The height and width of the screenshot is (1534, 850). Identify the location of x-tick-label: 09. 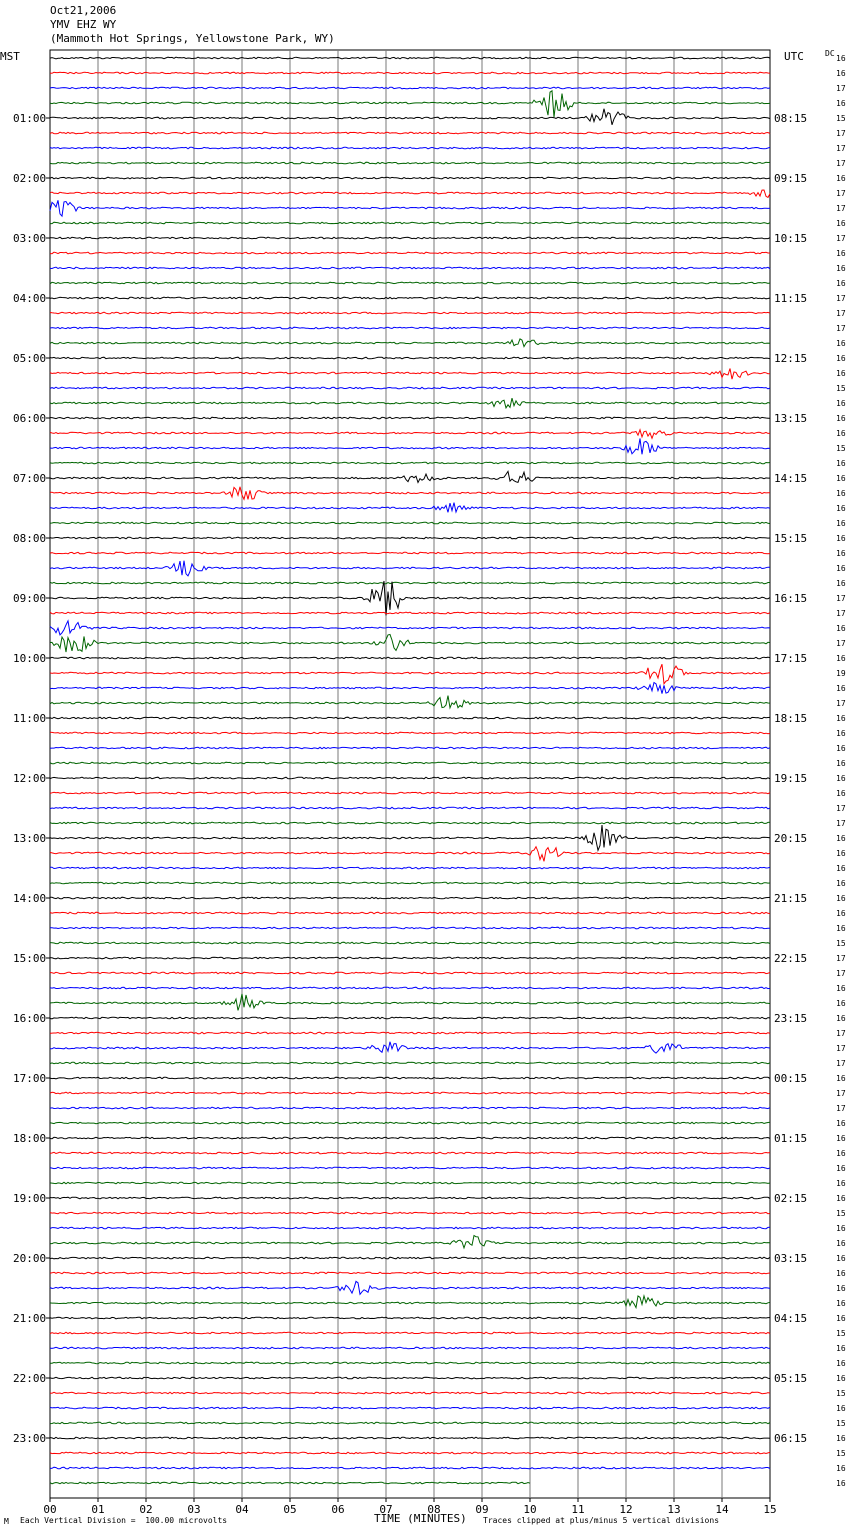
(481, 1509).